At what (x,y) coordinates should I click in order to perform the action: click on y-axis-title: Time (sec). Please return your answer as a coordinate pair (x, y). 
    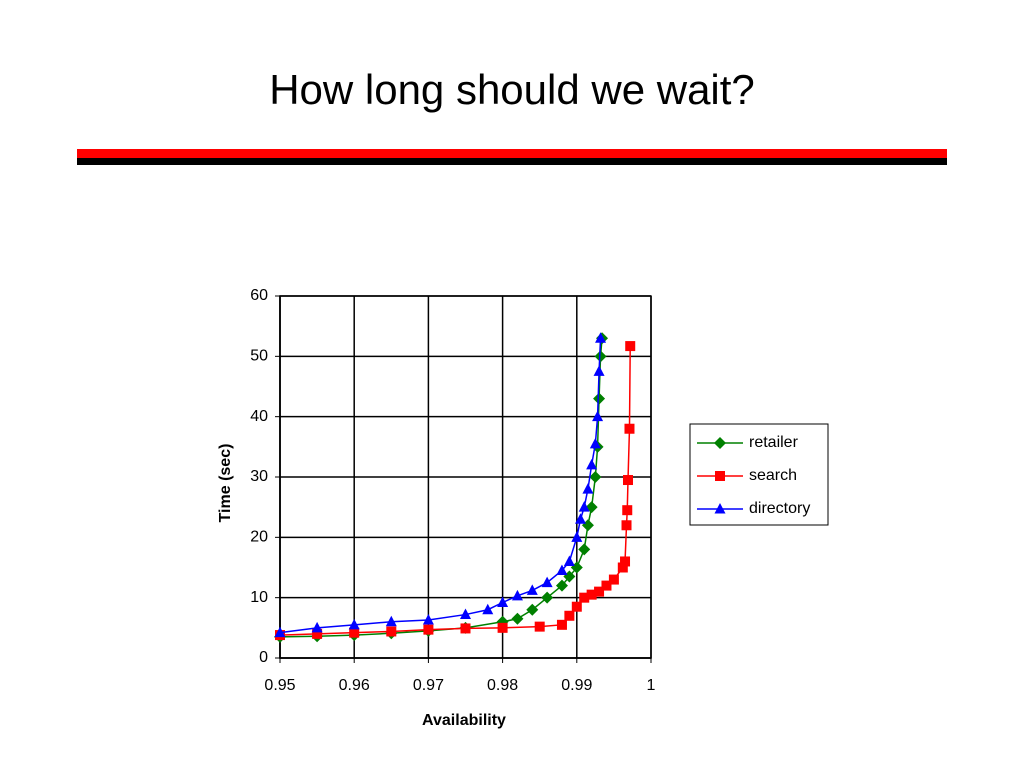
    Looking at the image, I should click on (225, 483).